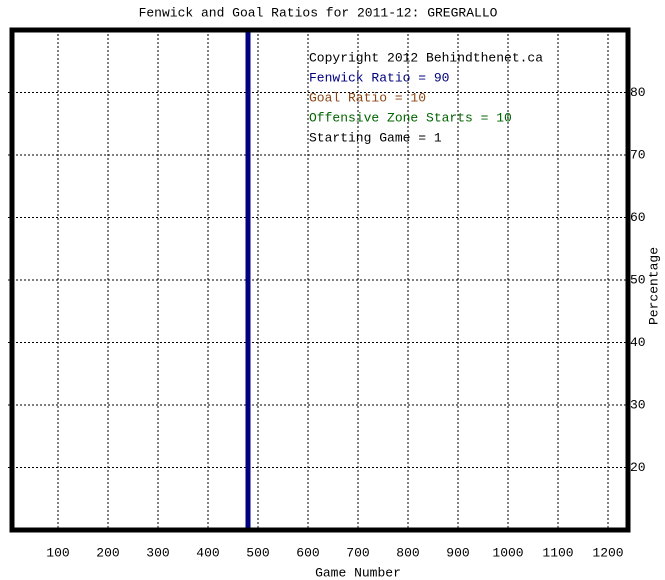 Image resolution: width=665 pixels, height=580 pixels. What do you see at coordinates (638, 279) in the screenshot?
I see `y-tick-label: 50` at bounding box center [638, 279].